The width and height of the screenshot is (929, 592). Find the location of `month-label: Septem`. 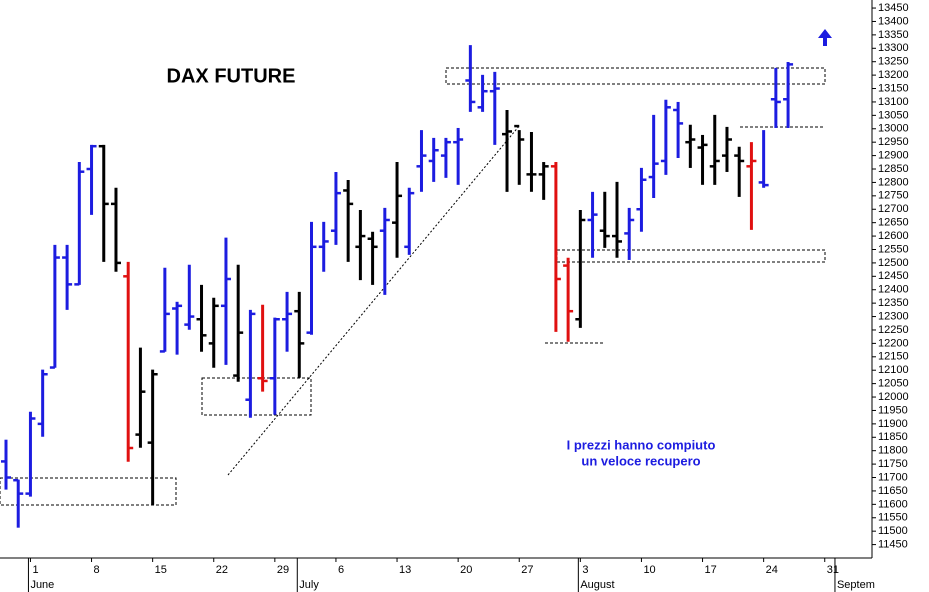

month-label: Septem is located at coordinates (856, 585).